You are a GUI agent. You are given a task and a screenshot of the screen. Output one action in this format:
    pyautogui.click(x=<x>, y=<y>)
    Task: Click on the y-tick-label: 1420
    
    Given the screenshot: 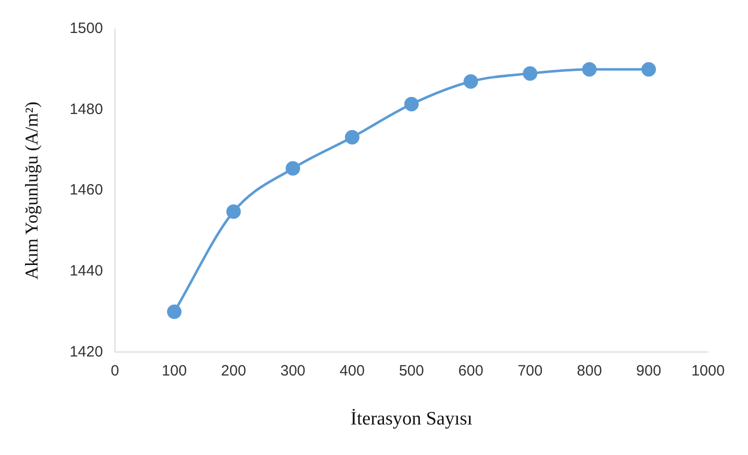 What is the action you would take?
    pyautogui.click(x=86, y=351)
    